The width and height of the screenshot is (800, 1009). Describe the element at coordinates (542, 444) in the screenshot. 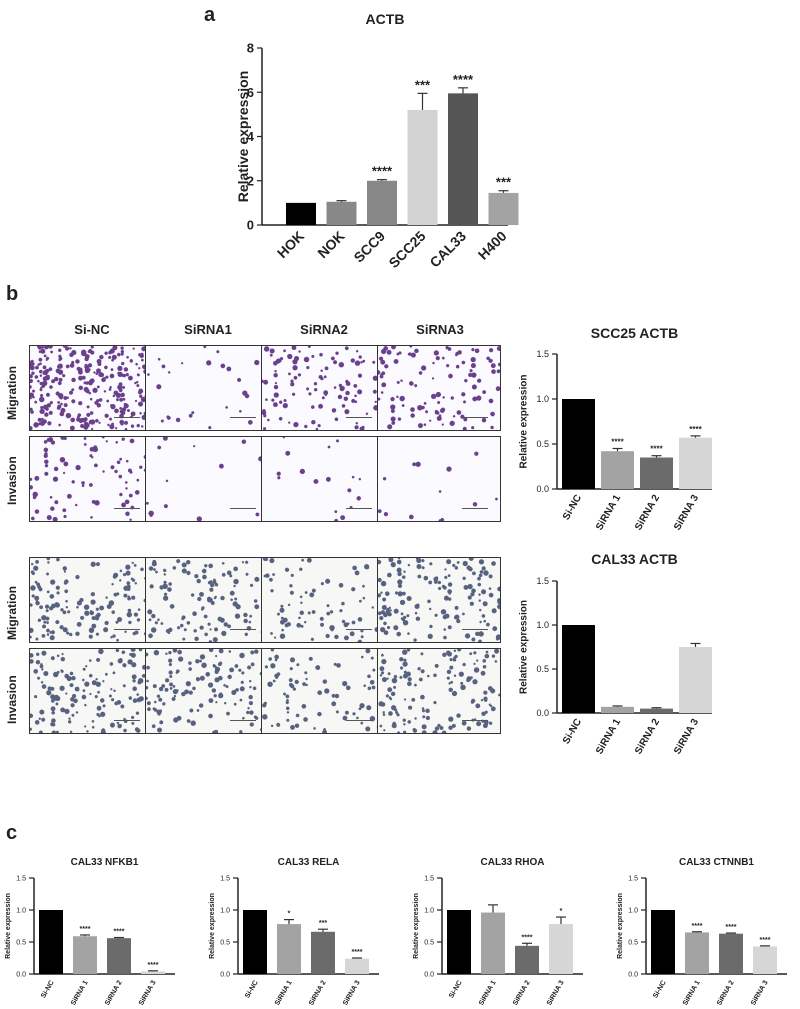

I see `chart-b1-y-tick-label: 0.5` at that location.